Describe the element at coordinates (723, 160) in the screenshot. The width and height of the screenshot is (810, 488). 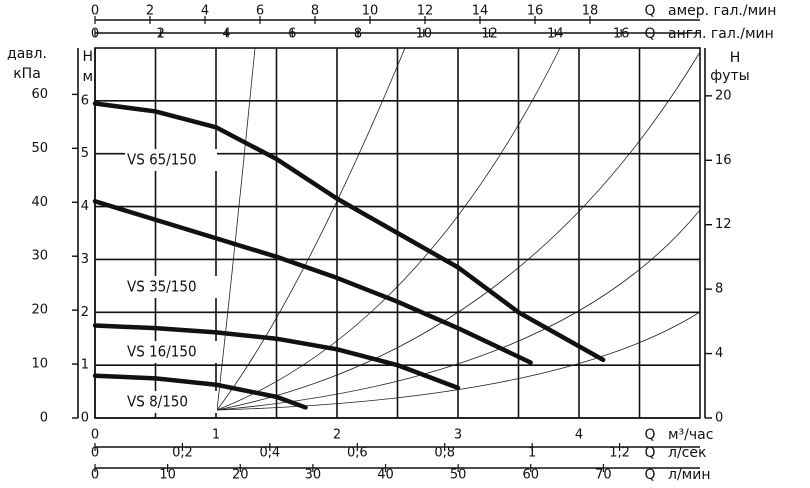
I see `ft-tick-label: 16` at that location.